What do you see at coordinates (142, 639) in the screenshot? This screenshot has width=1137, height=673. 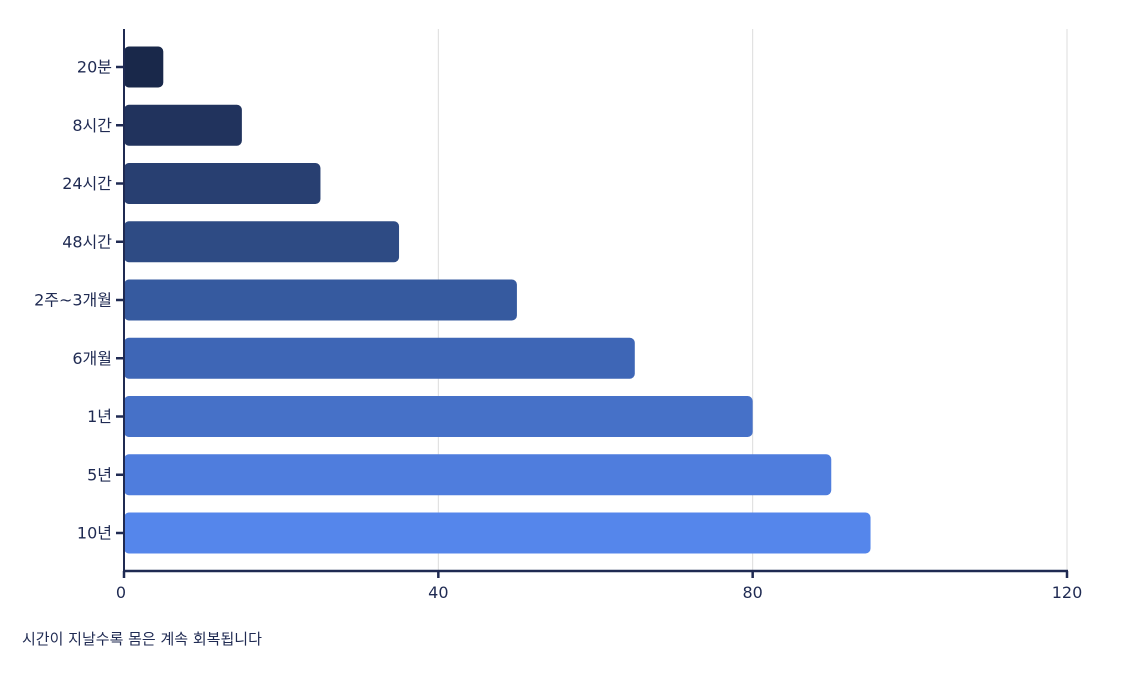 I see `chart-caption: 시간이 지날수록 몸은 계속 회복됩니다` at bounding box center [142, 639].